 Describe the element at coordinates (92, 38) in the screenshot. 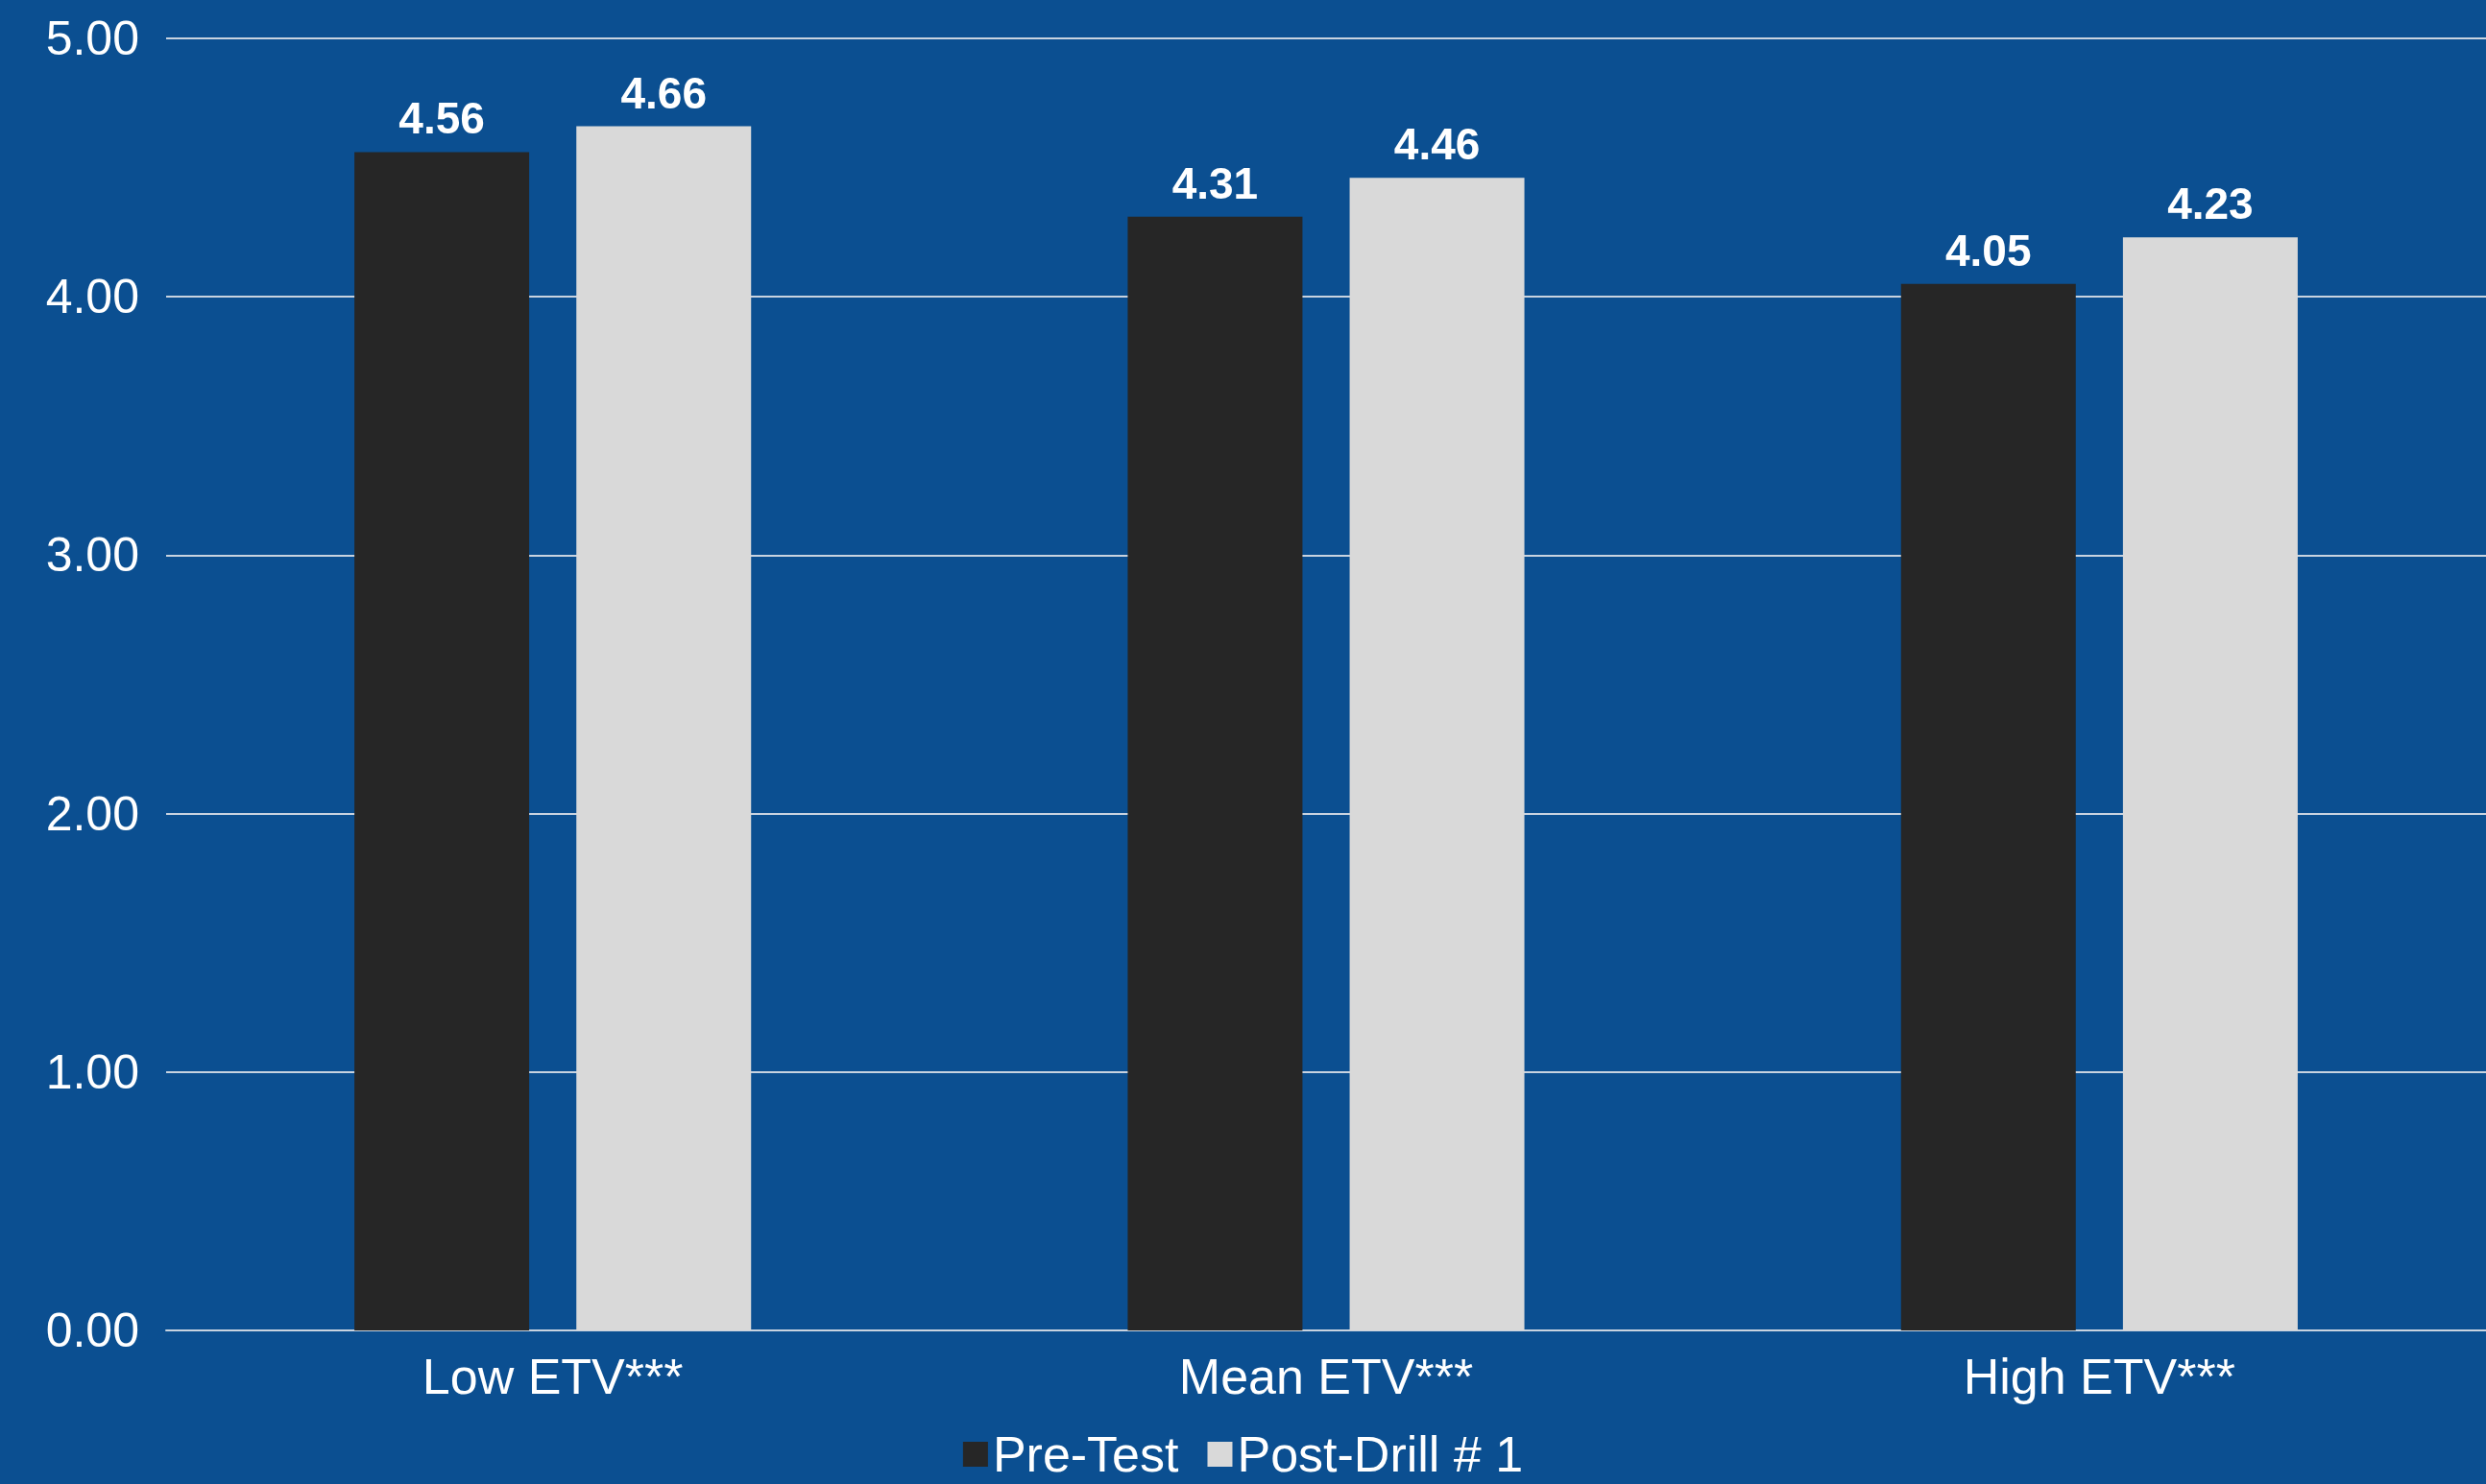

I see `y-tick-label: 5.00` at that location.